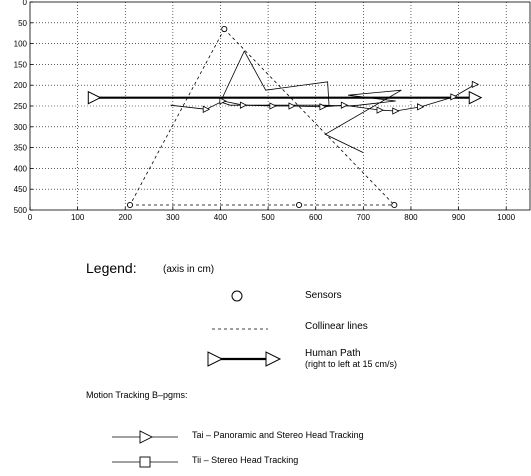 The height and width of the screenshot is (476, 531). I want to click on legend-title: Legend:, so click(111, 268).